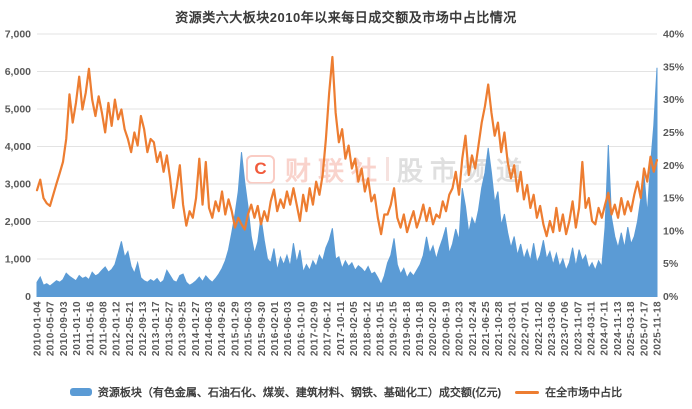 The height and width of the screenshot is (409, 692). What do you see at coordinates (51, 328) in the screenshot?
I see `x-axis-tick: 2010-05-07` at bounding box center [51, 328].